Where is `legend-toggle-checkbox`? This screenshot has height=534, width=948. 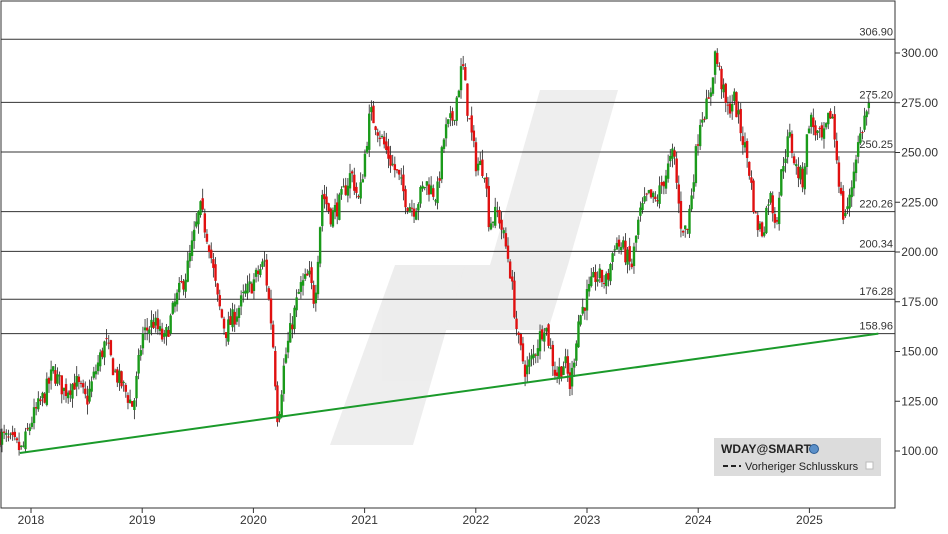
legend-toggle-checkbox is located at coordinates (869, 465).